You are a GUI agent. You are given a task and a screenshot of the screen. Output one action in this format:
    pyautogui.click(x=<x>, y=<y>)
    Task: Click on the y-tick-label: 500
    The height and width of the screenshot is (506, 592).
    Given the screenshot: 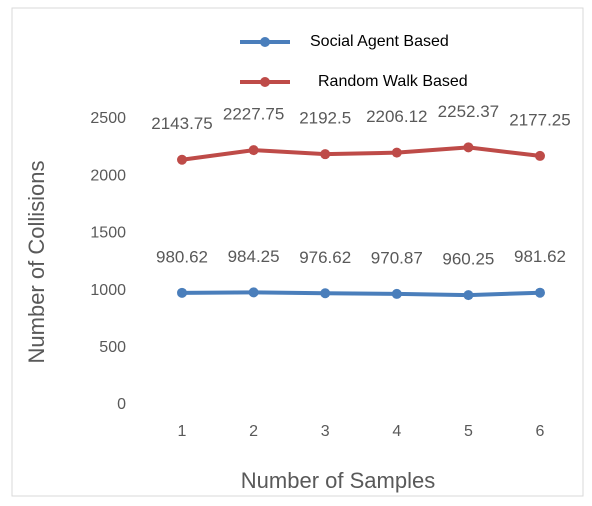 What is the action you would take?
    pyautogui.click(x=112, y=347)
    